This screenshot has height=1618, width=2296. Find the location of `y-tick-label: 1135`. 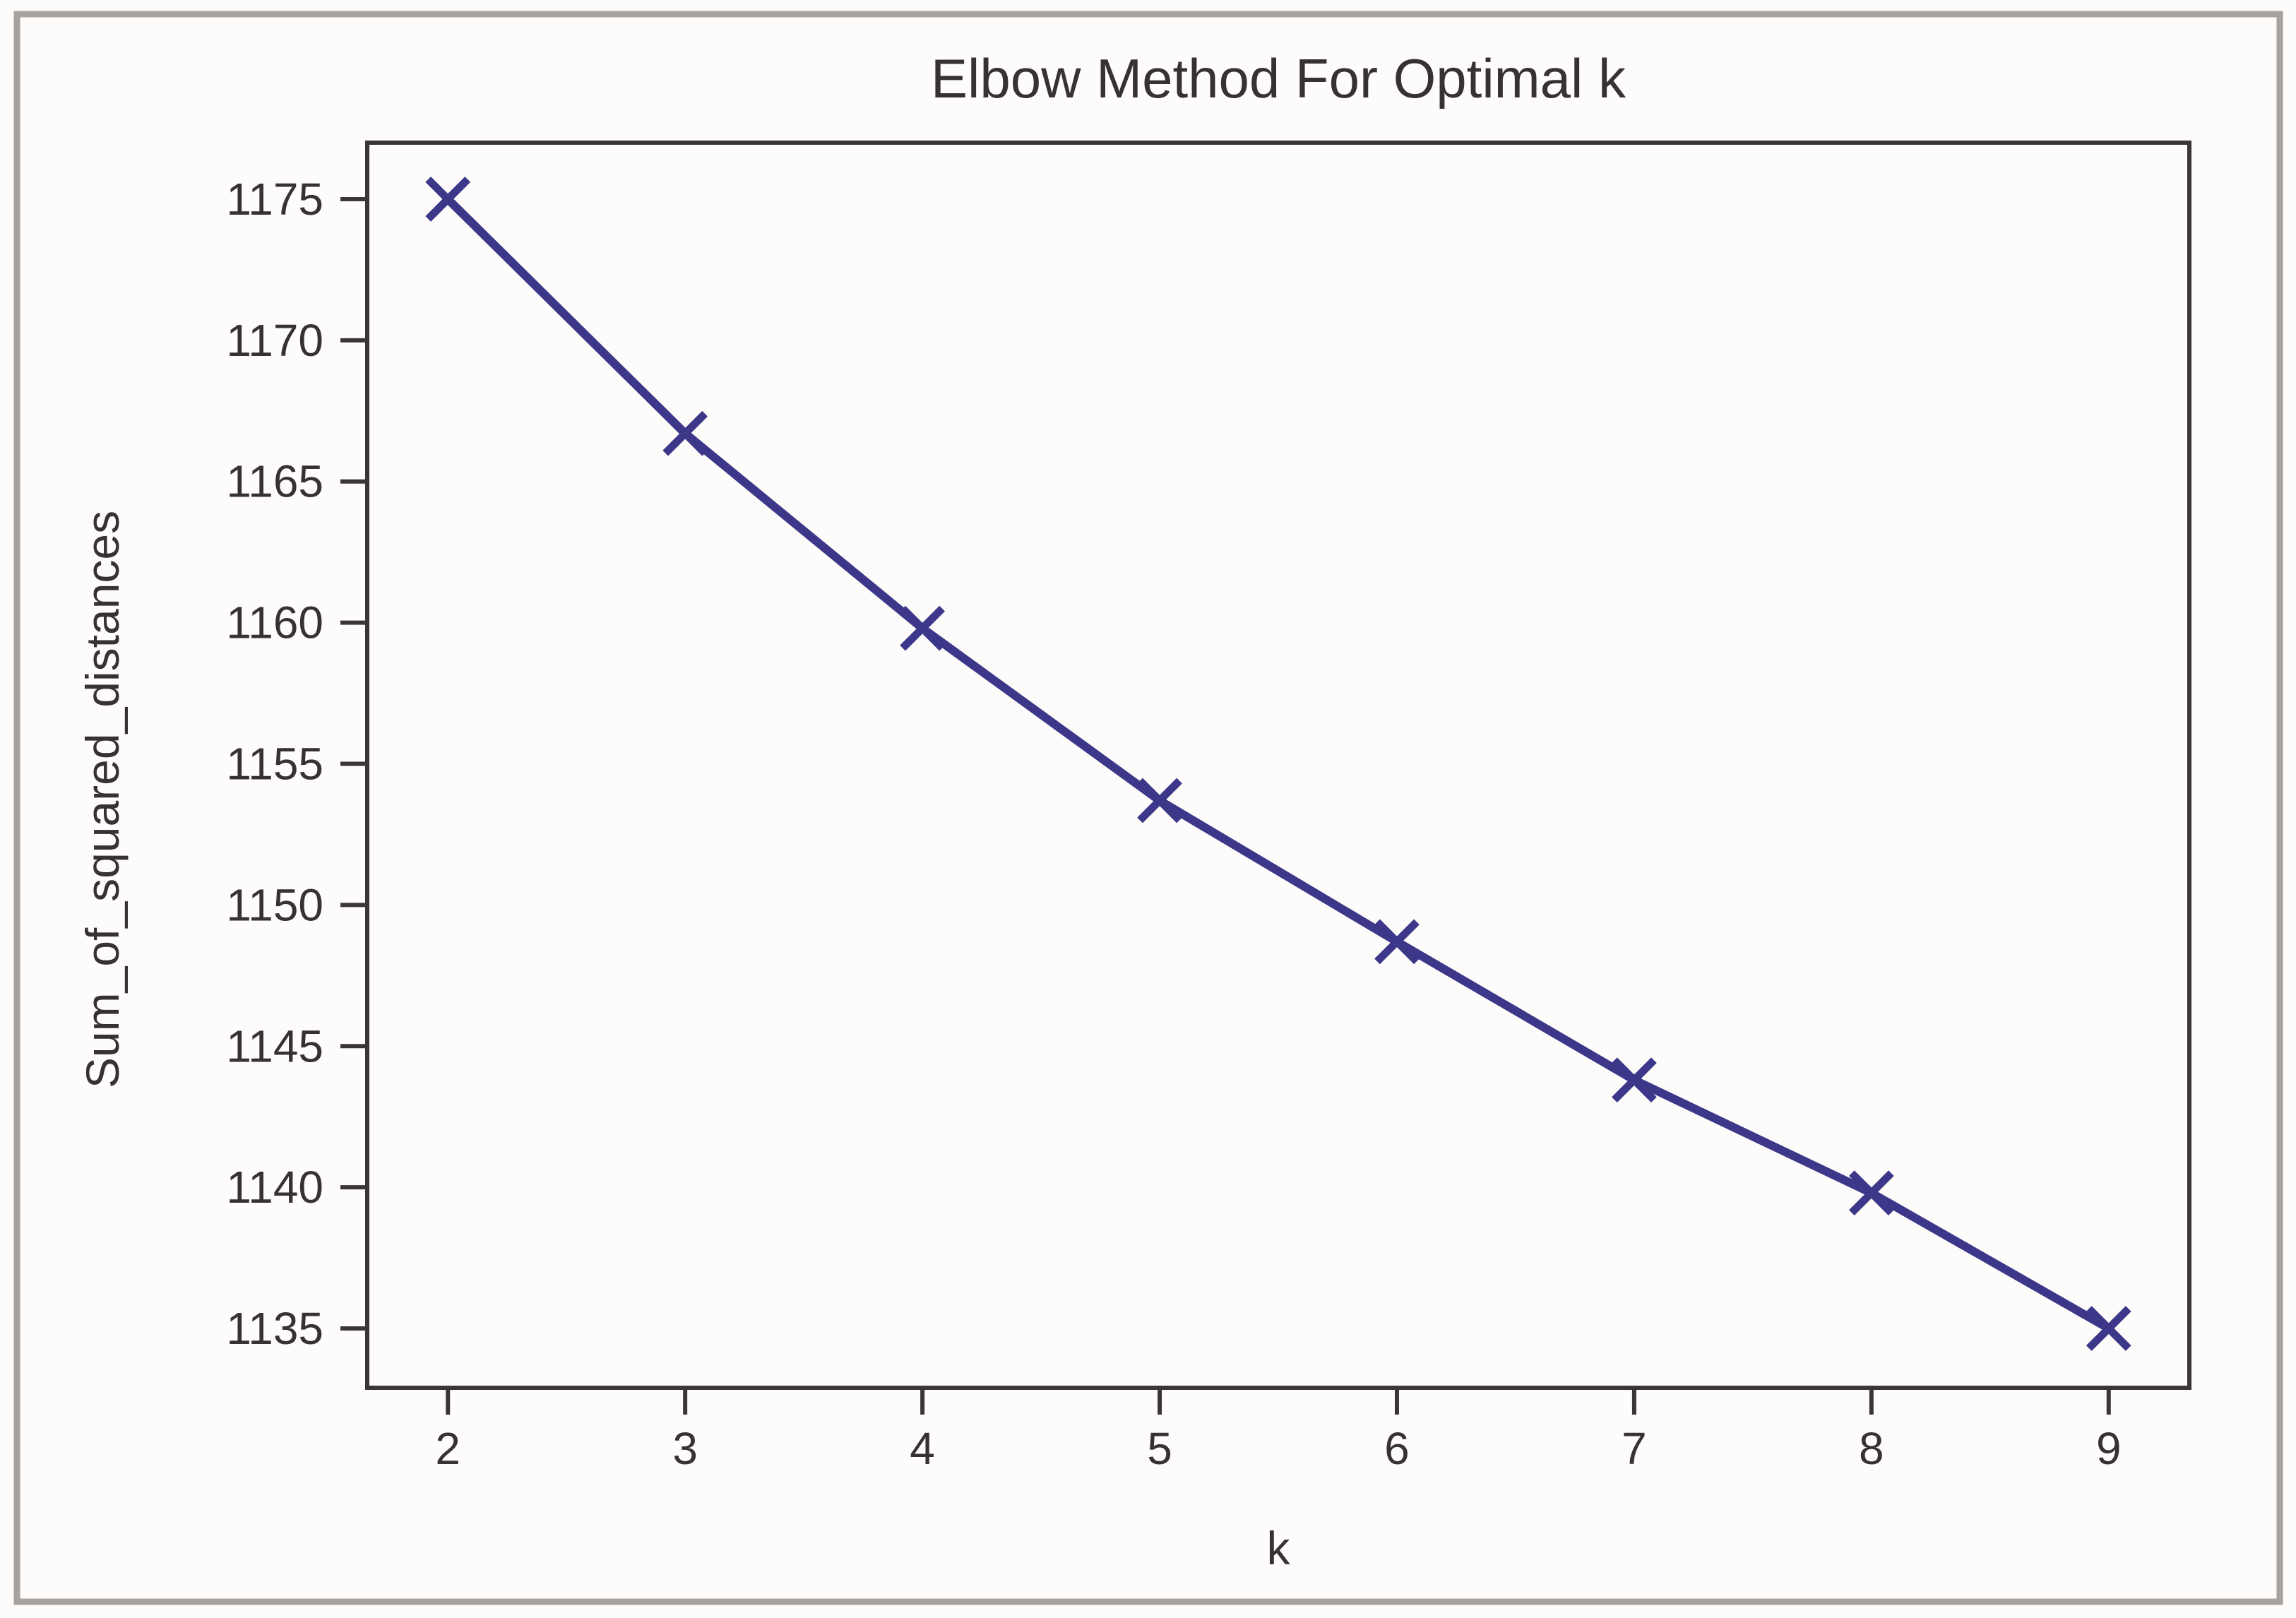

y-tick-label: 1135 is located at coordinates (274, 1328).